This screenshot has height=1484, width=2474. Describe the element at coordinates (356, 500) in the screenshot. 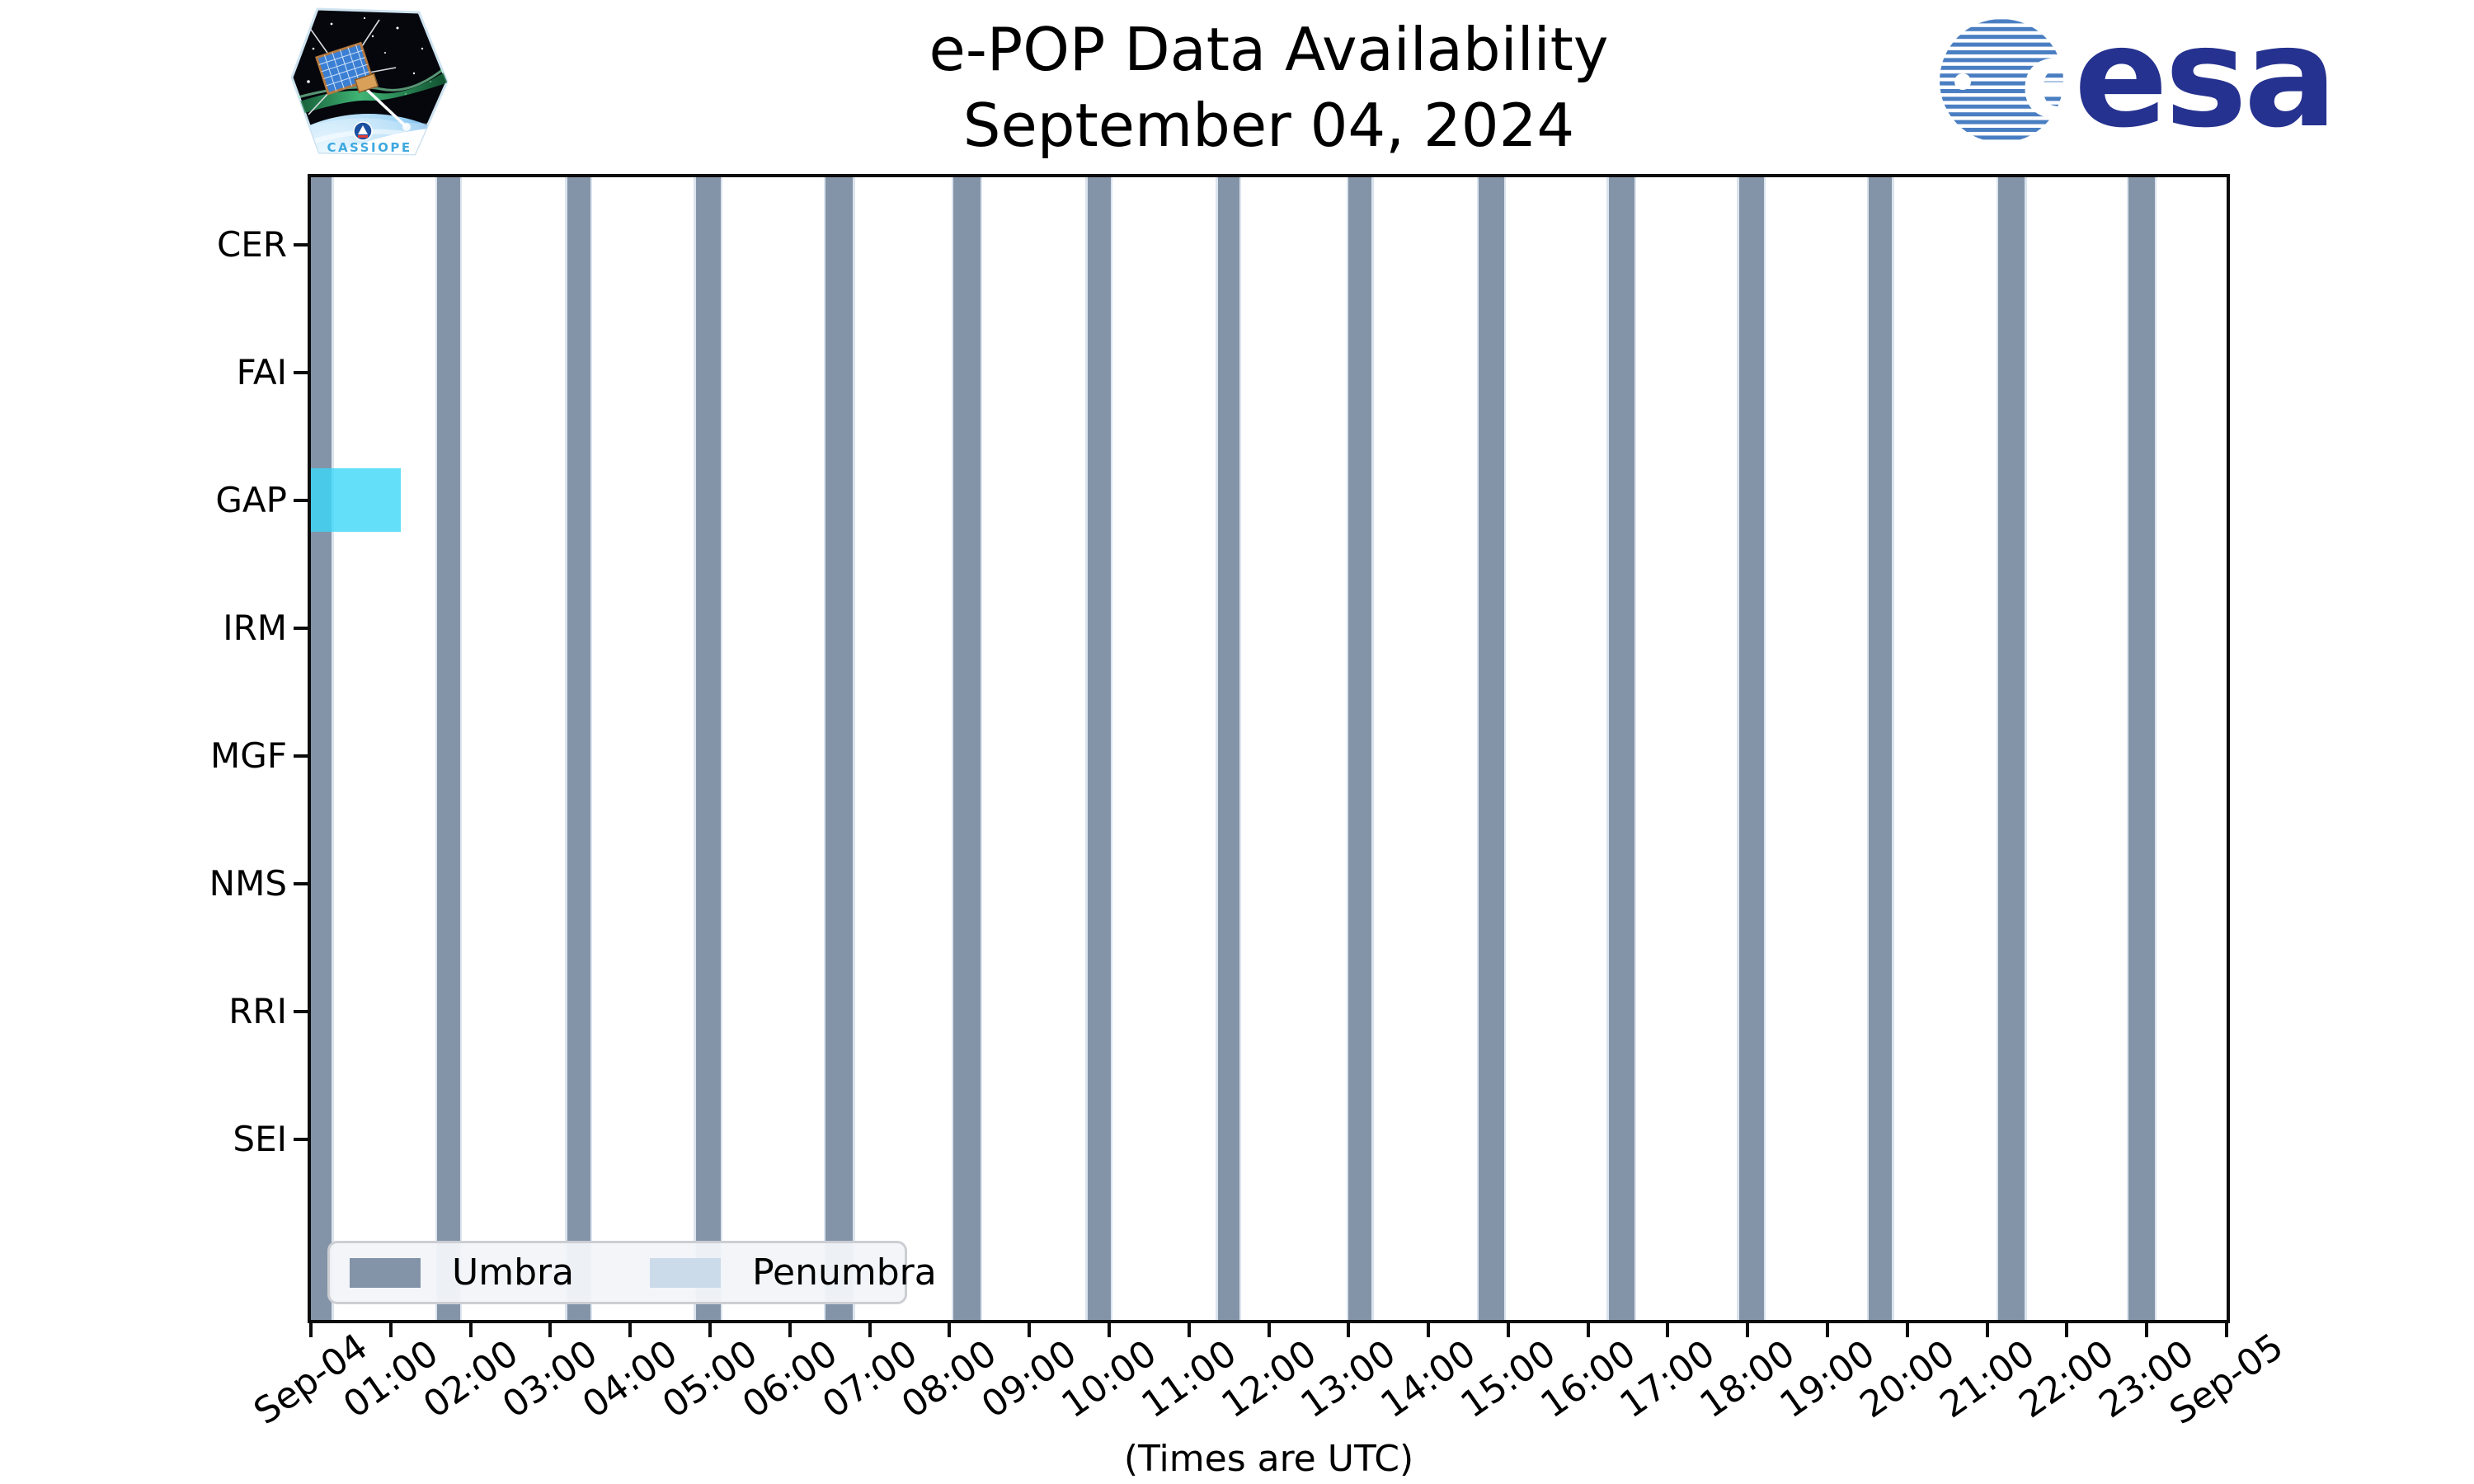

I see `availability-bar` at that location.